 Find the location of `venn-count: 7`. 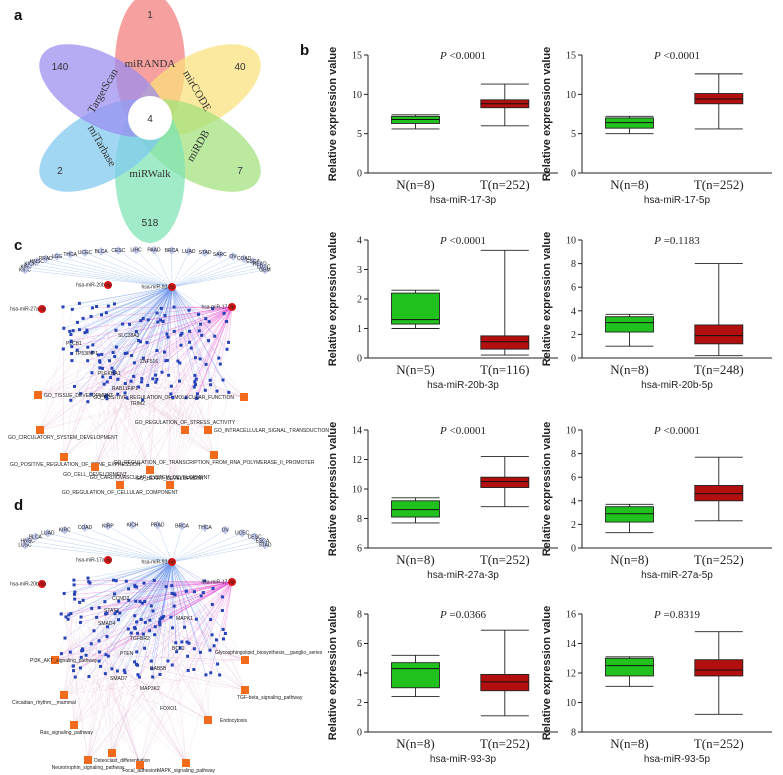

venn-count: 7 is located at coordinates (240, 171).